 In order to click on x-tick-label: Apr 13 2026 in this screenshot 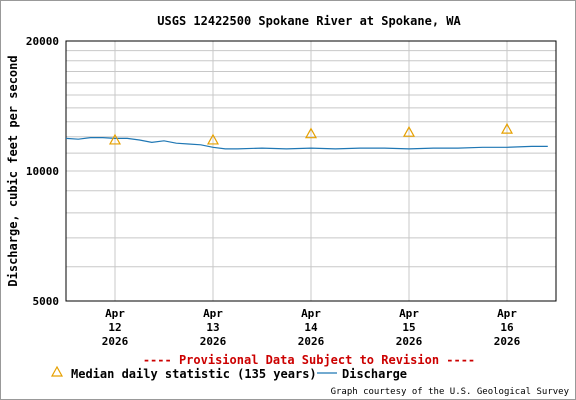, I will do `click(213, 327)`.